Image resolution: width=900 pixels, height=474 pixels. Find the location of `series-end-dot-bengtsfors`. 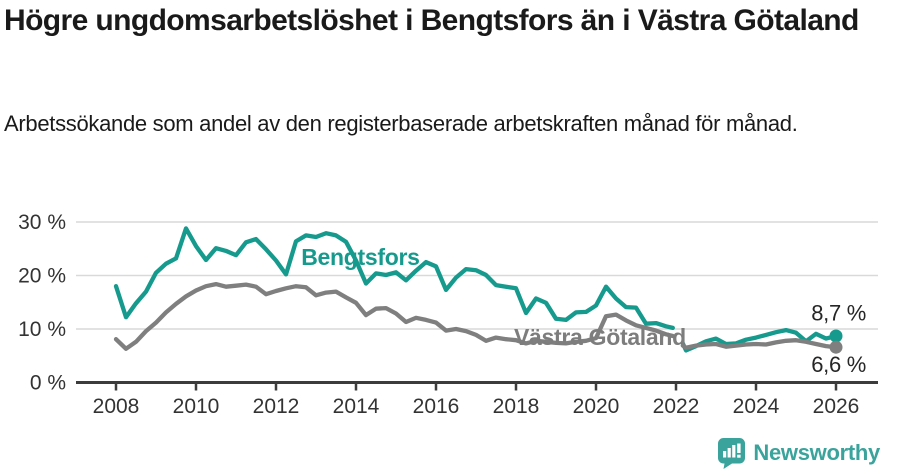

series-end-dot-bengtsfors is located at coordinates (836, 336).